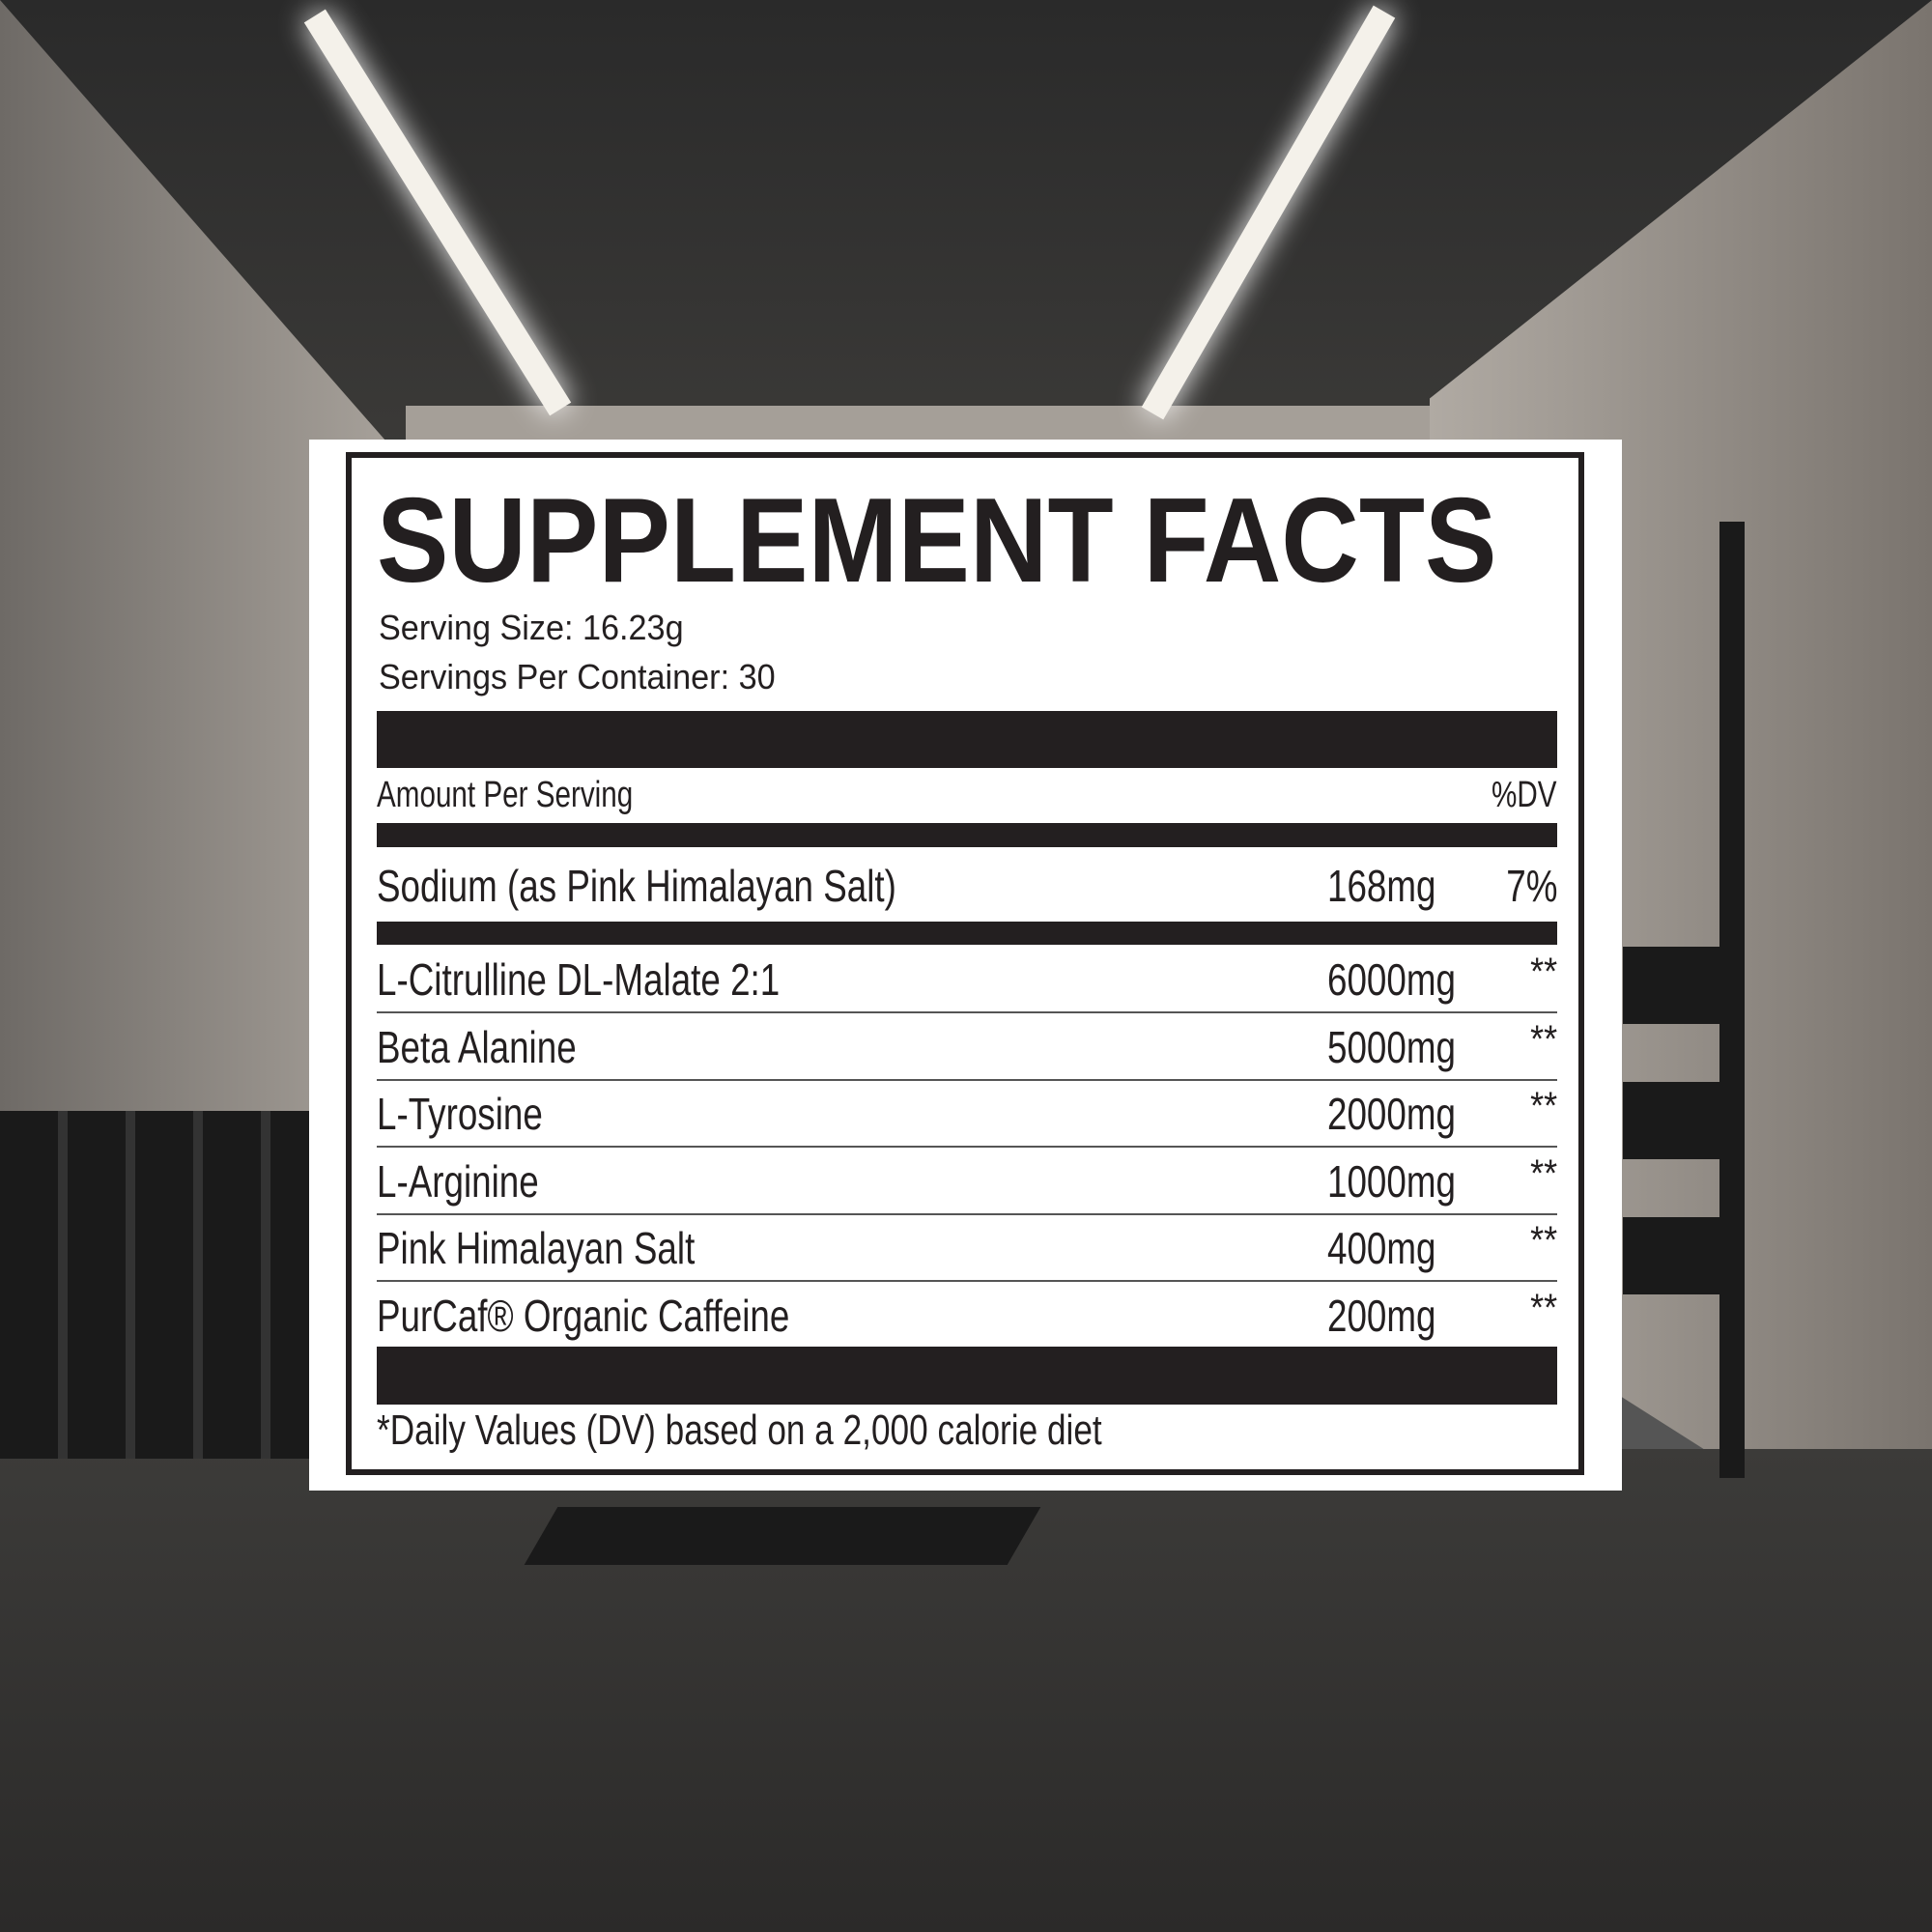 The width and height of the screenshot is (1932, 1932). What do you see at coordinates (1391, 979) in the screenshot?
I see `ingredient-amount: 6000mg` at bounding box center [1391, 979].